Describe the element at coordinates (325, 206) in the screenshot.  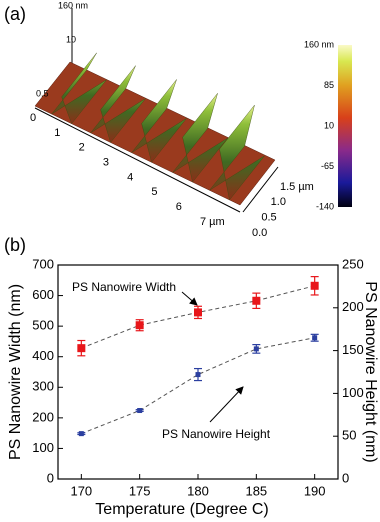
I see `colorbar-label: -140` at that location.